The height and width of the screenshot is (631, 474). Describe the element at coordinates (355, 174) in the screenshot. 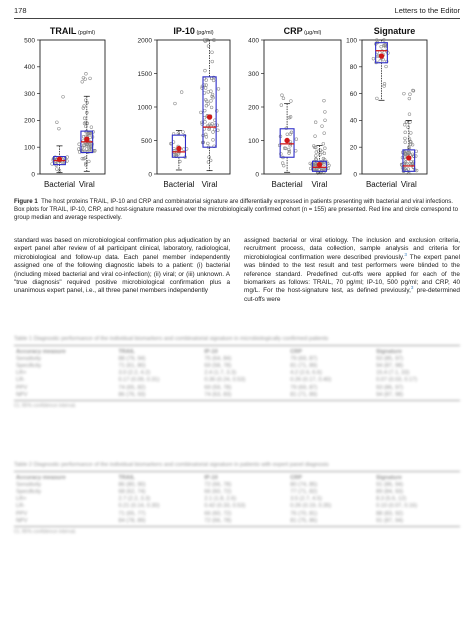

I see `y-tick-label: 0` at that location.